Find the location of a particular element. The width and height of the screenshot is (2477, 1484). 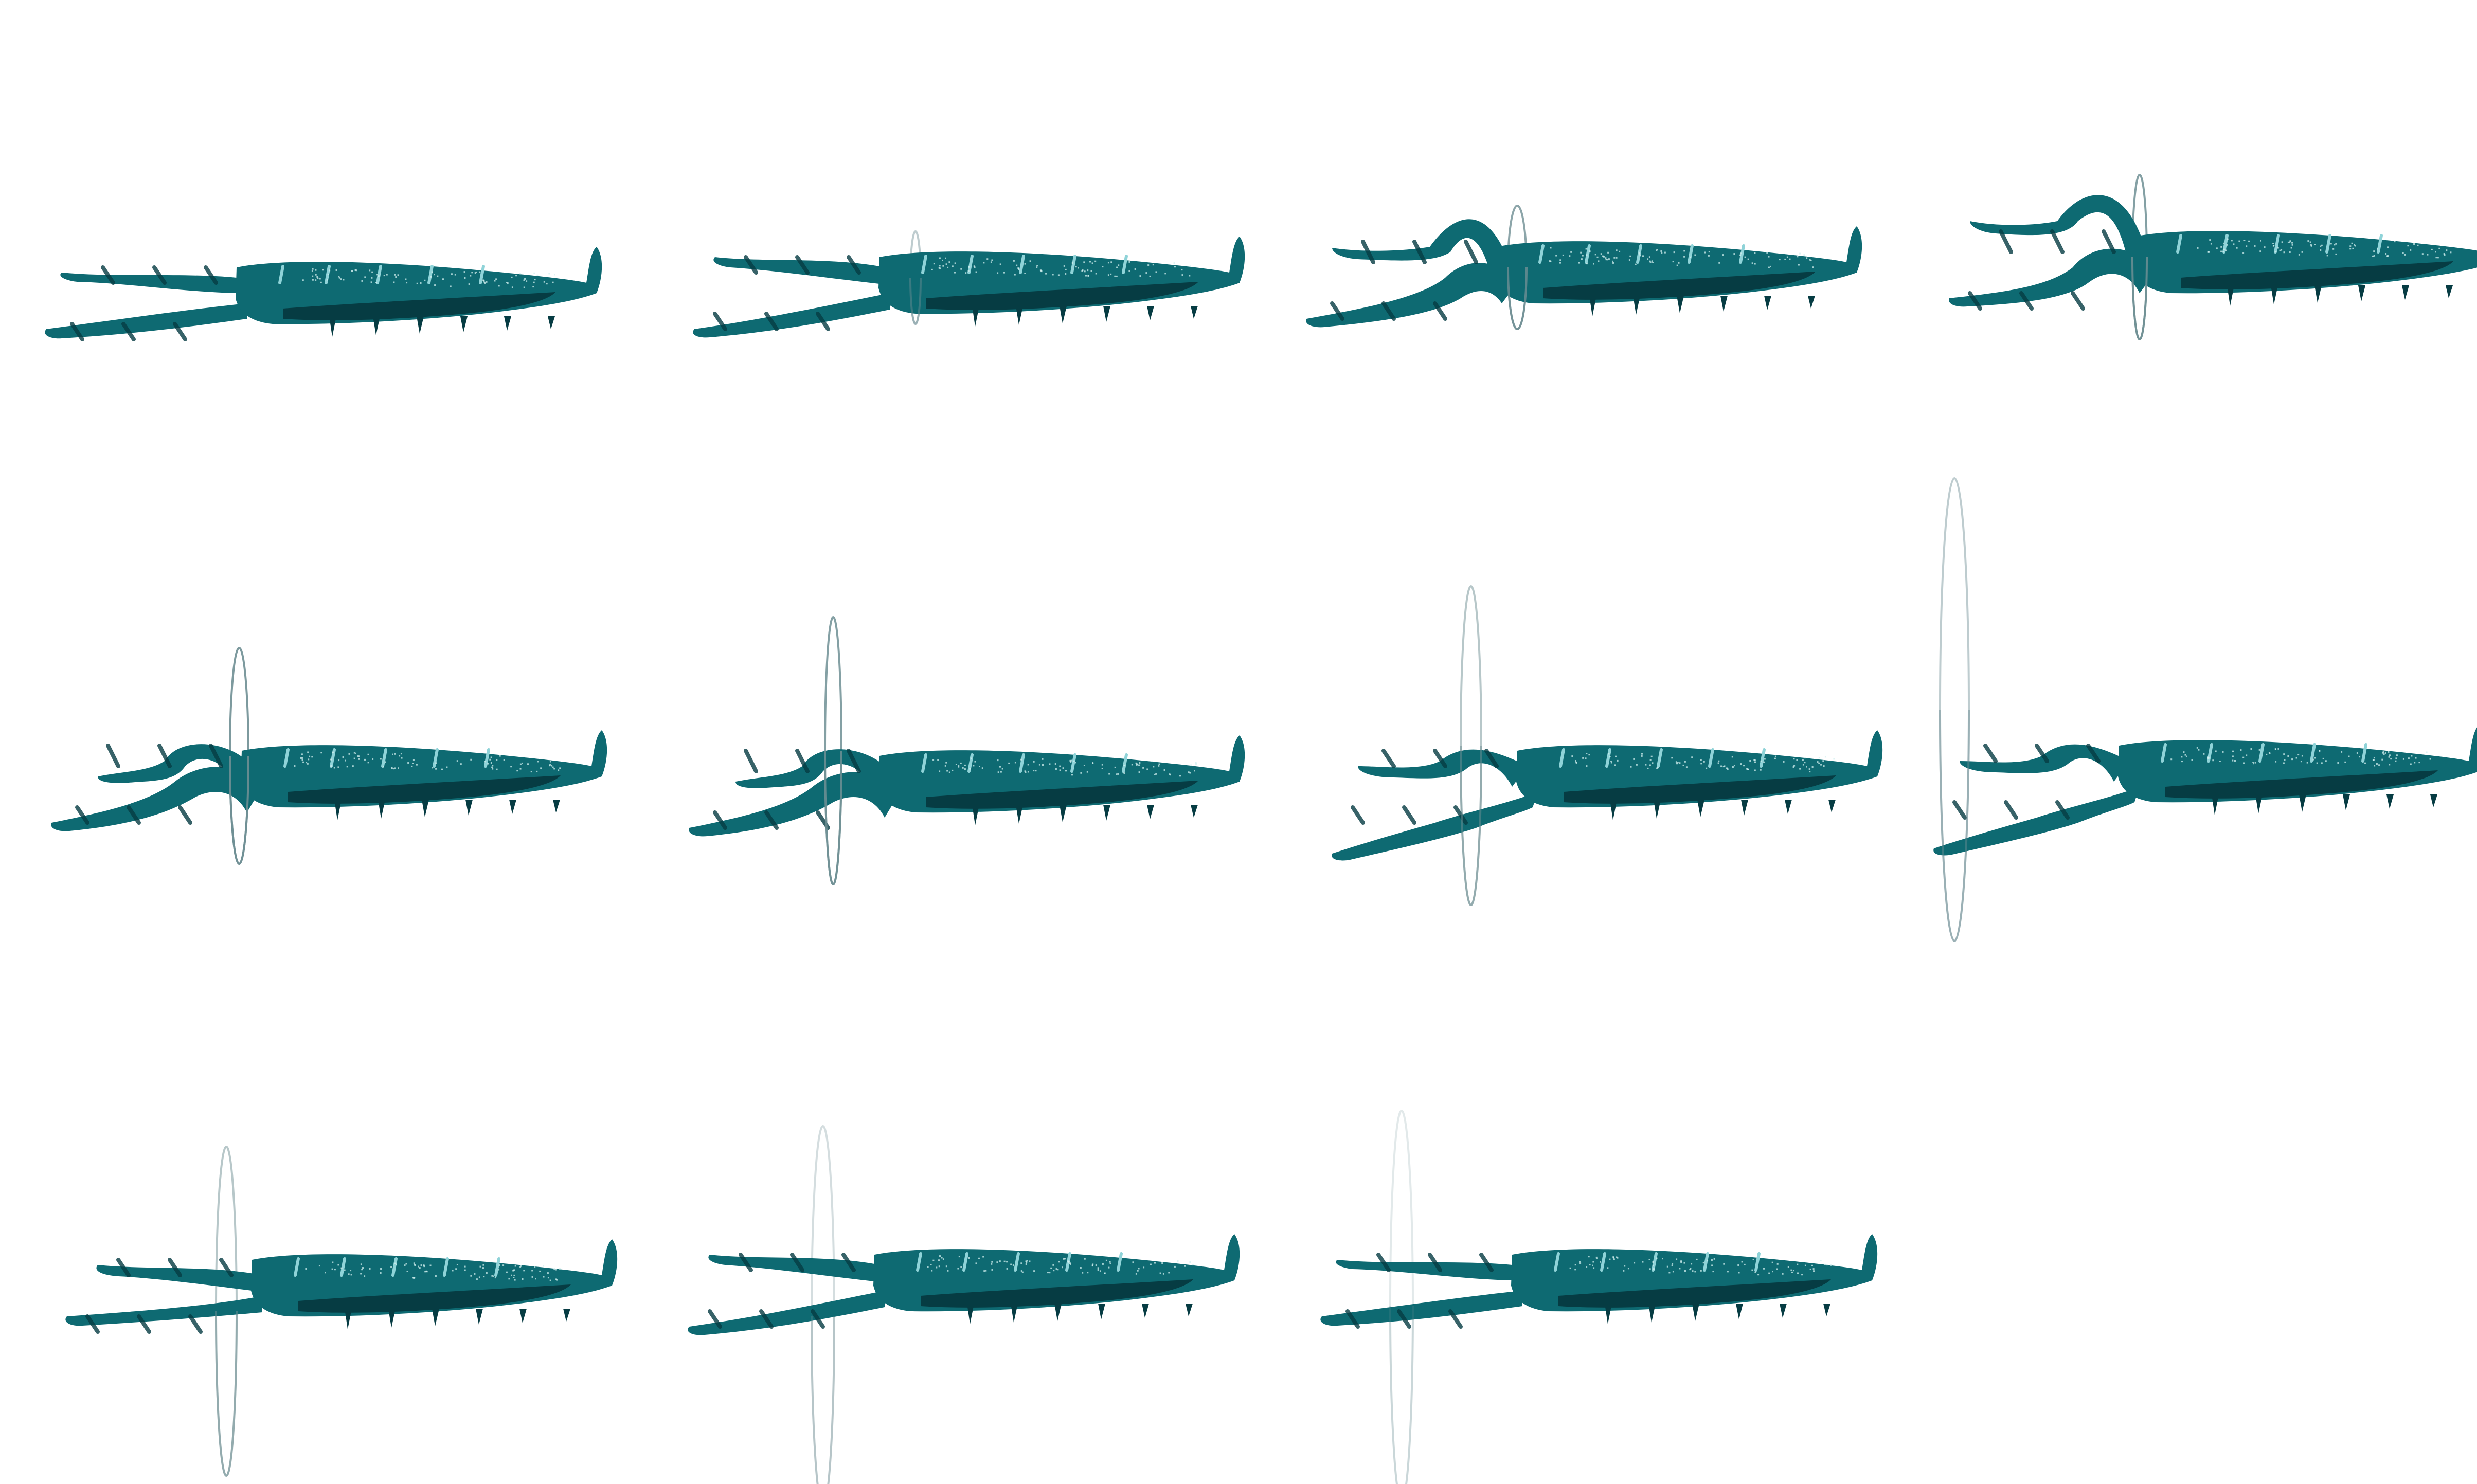

portal-ring-front is located at coordinates (823, 1400).